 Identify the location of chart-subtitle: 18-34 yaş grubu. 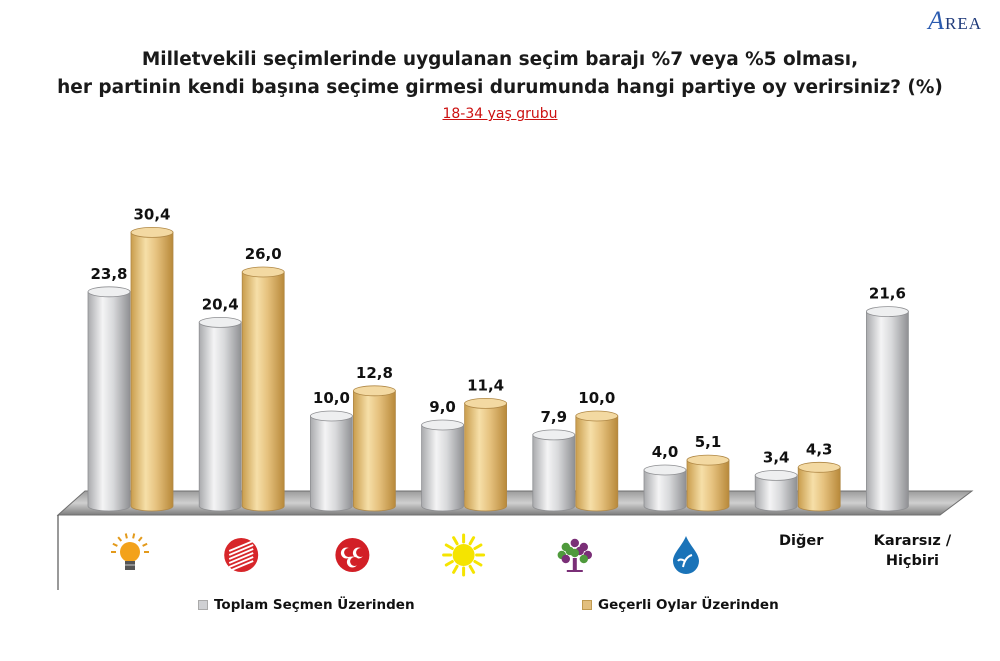
(500, 114).